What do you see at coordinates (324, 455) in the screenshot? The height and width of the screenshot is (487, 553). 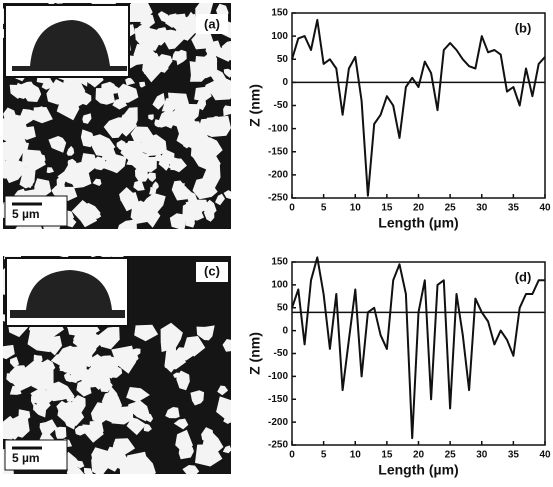 I see `x-tick-label: 5` at bounding box center [324, 455].